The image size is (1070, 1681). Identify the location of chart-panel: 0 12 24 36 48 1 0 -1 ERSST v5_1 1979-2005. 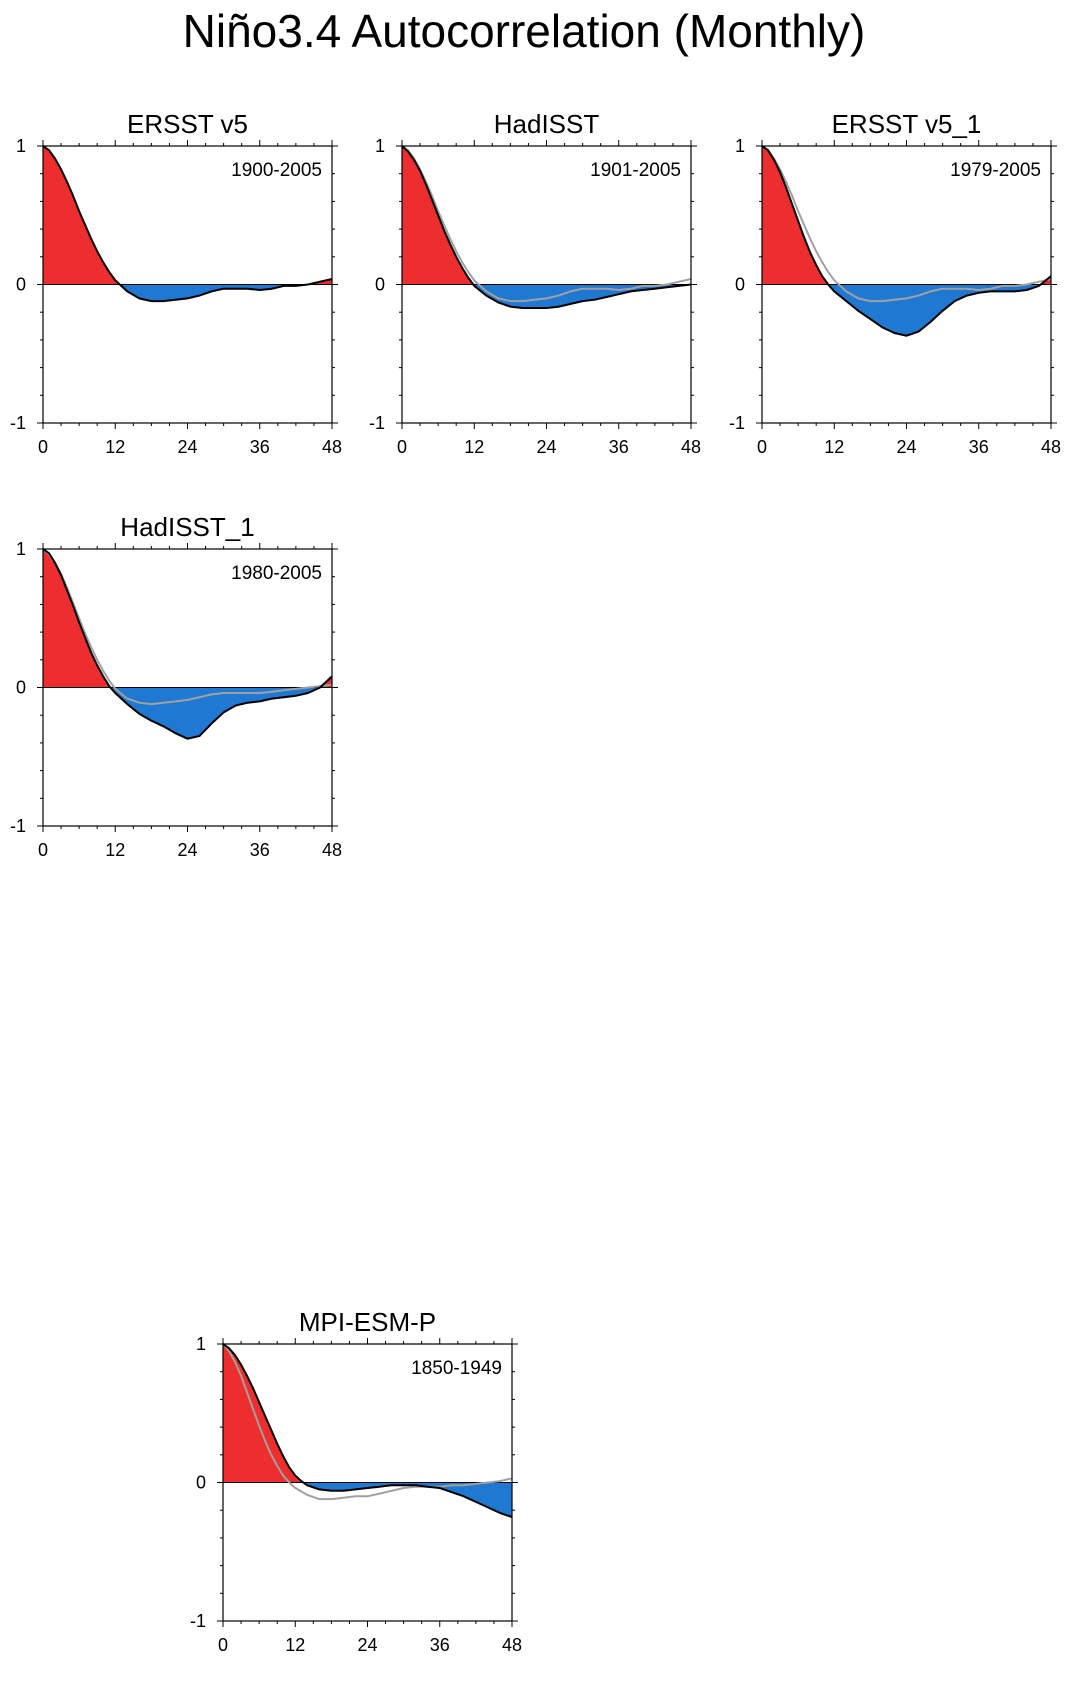
(895, 283).